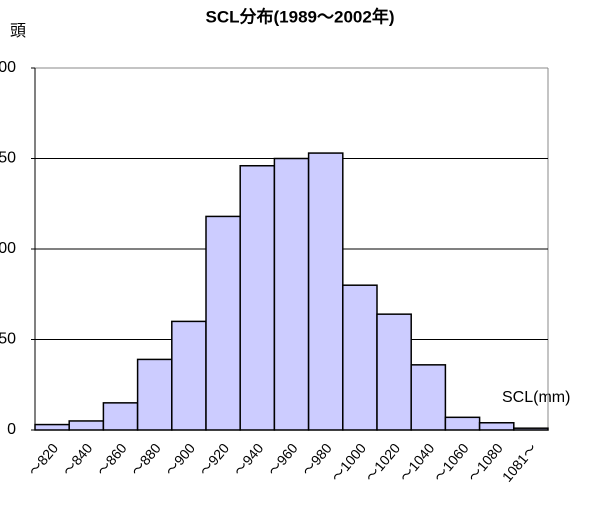 This screenshot has width=606, height=512. Describe the element at coordinates (519, 462) in the screenshot. I see `x-tick-label: 1081～` at that location.